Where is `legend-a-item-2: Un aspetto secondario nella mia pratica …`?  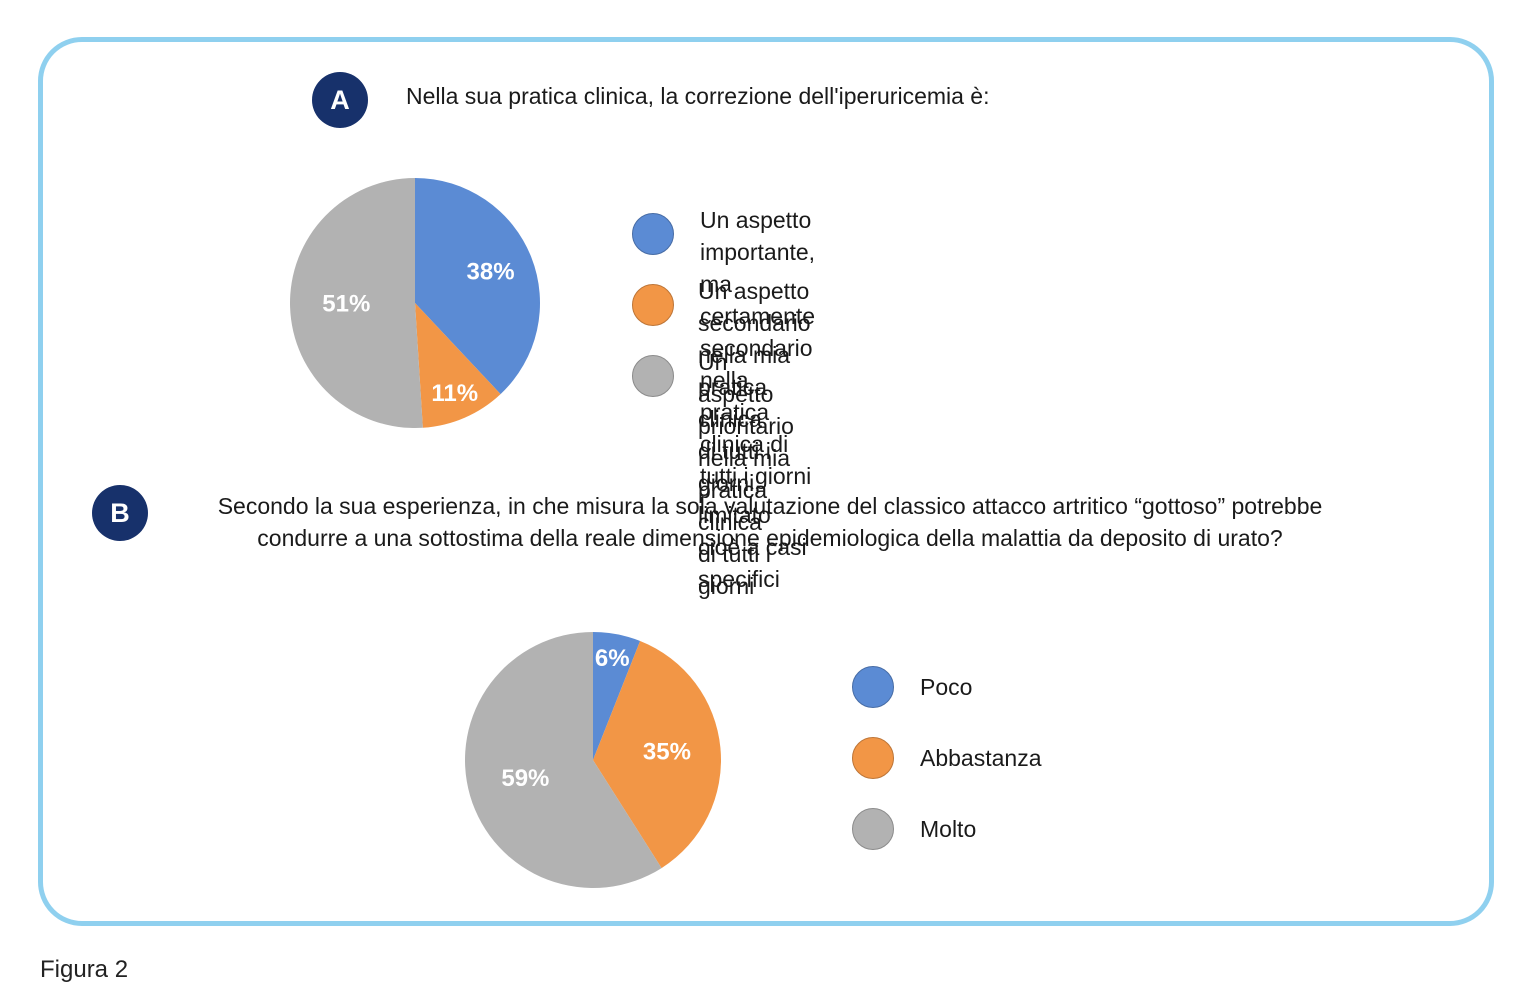 legend-a-item-2: Un aspetto secondario nella mia pratica … is located at coordinates (721, 435).